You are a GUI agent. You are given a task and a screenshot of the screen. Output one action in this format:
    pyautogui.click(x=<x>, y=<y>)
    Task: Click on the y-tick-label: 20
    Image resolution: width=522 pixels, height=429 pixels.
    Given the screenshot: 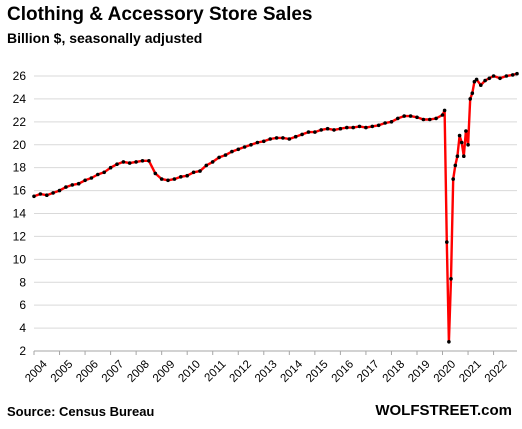 What is the action you would take?
    pyautogui.click(x=20, y=145)
    